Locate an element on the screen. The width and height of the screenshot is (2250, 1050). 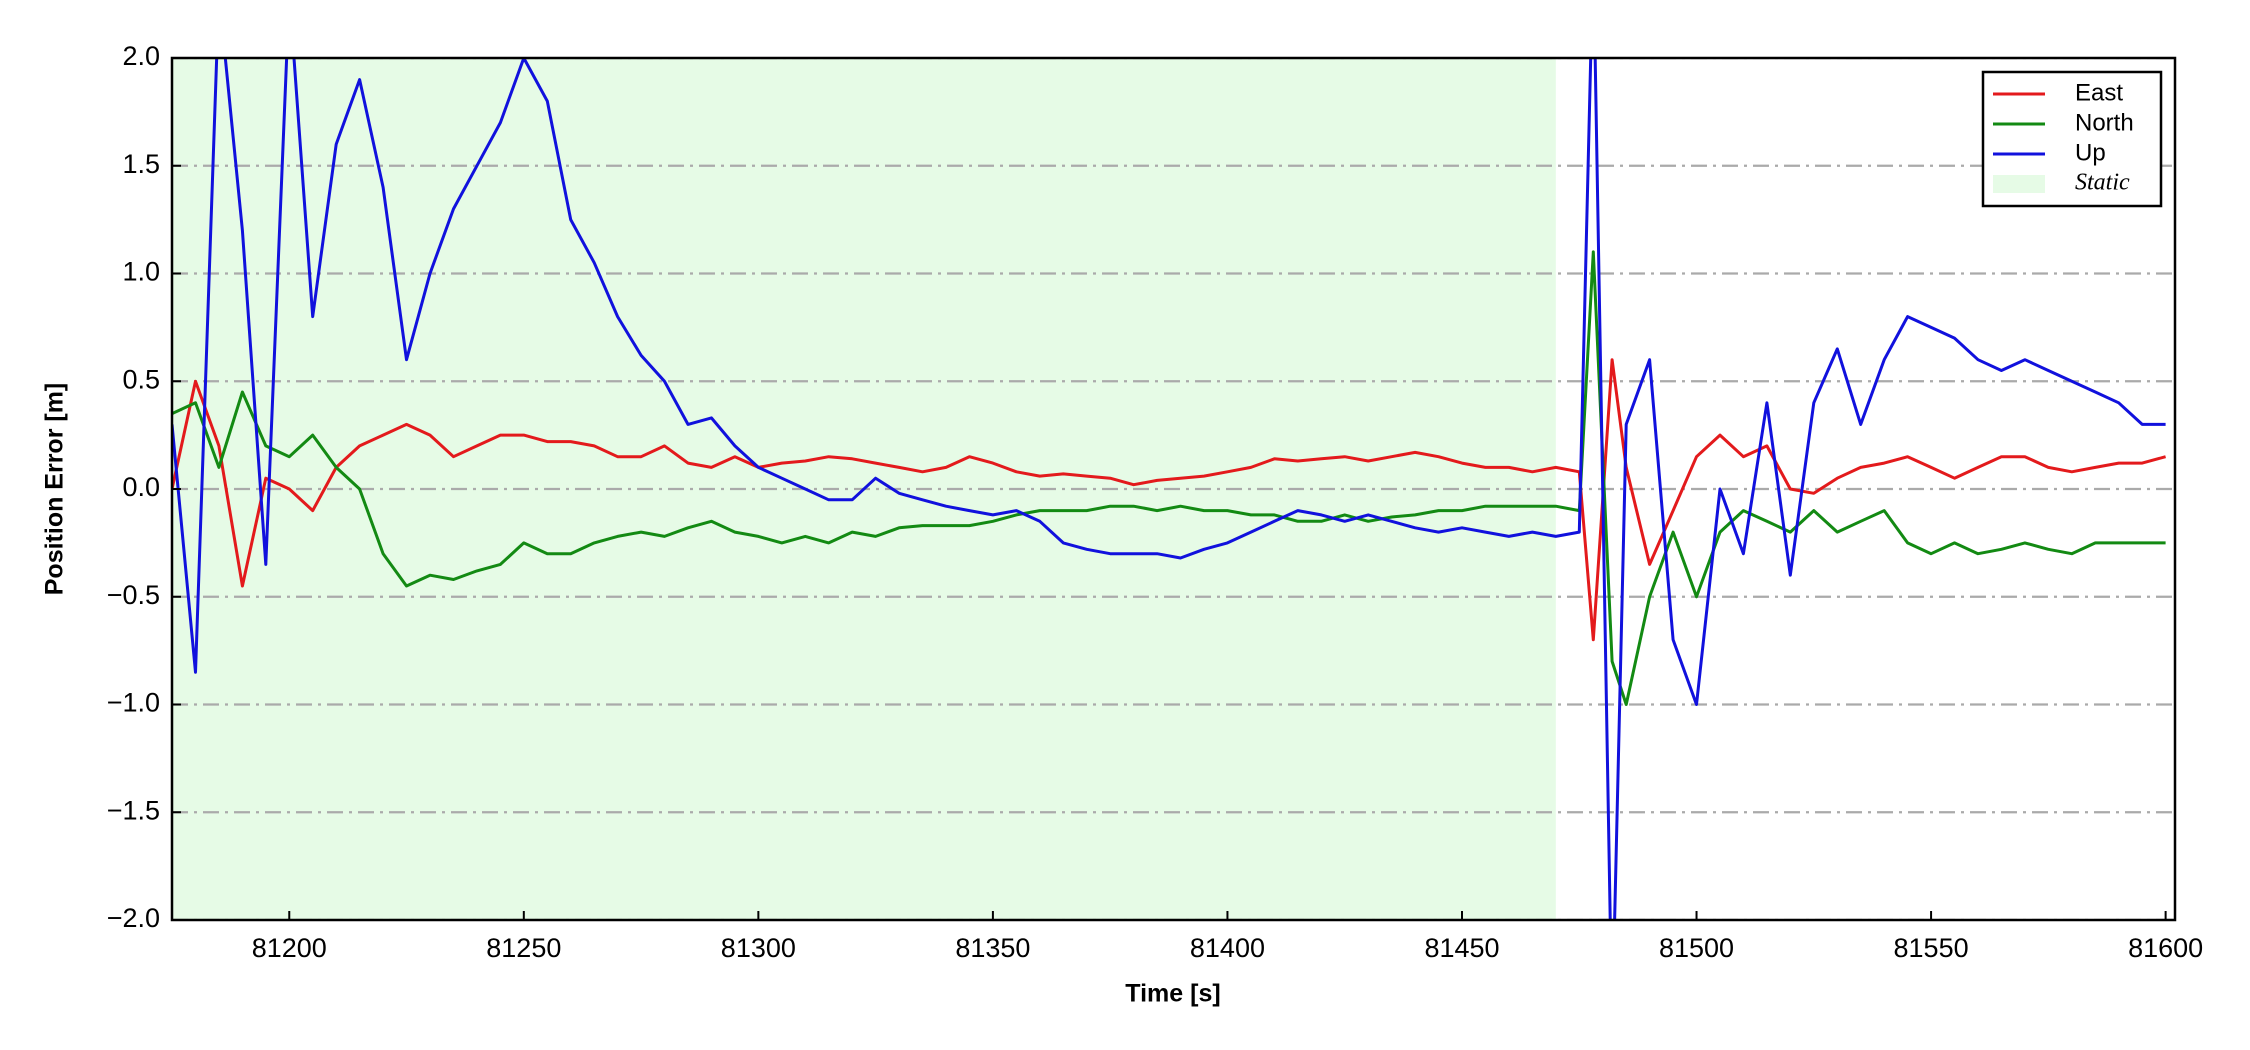
x-tick-label: 81250 is located at coordinates (523, 948).